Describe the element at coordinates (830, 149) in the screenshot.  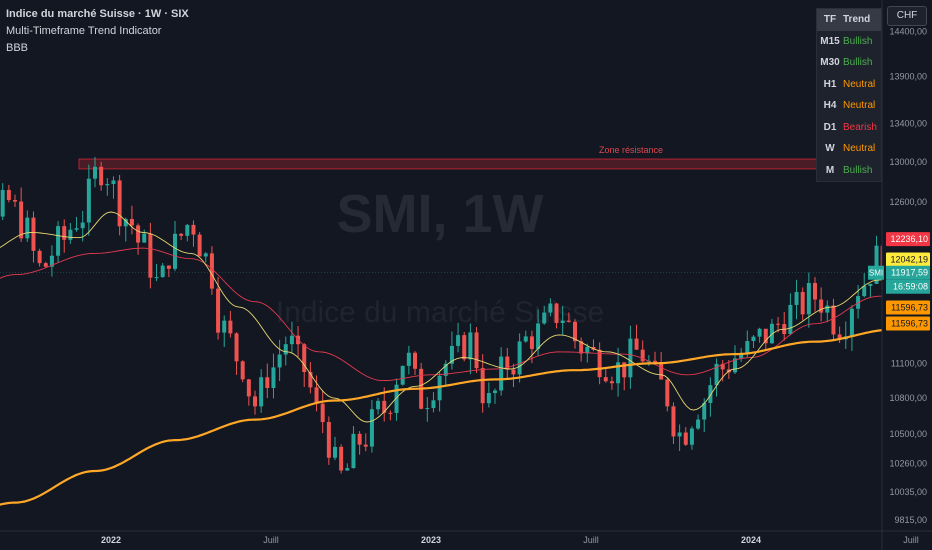
I see `trend-tf: W` at that location.